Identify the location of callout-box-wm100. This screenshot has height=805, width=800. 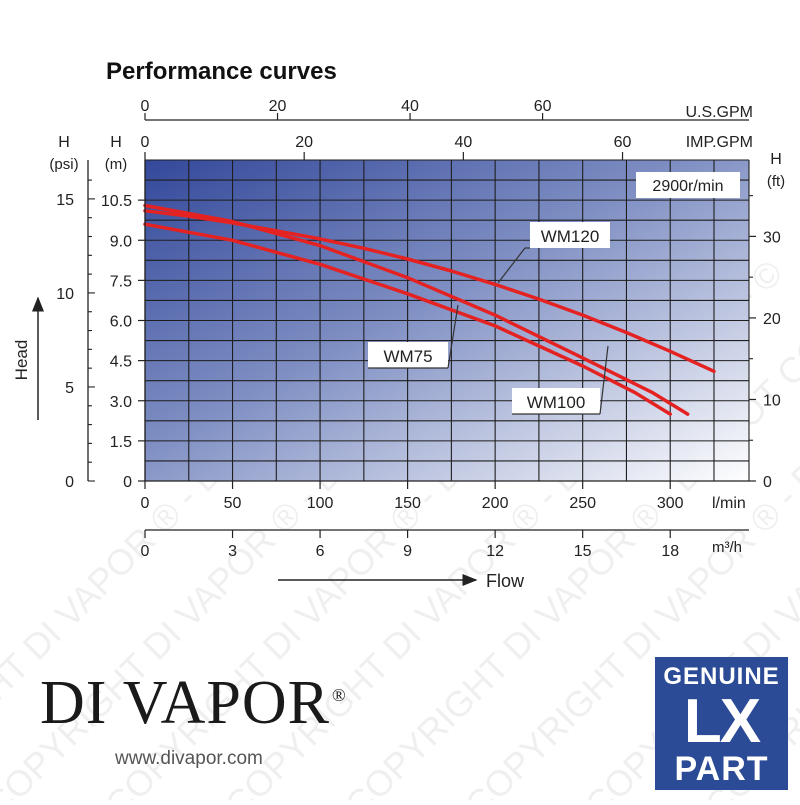
(556, 401).